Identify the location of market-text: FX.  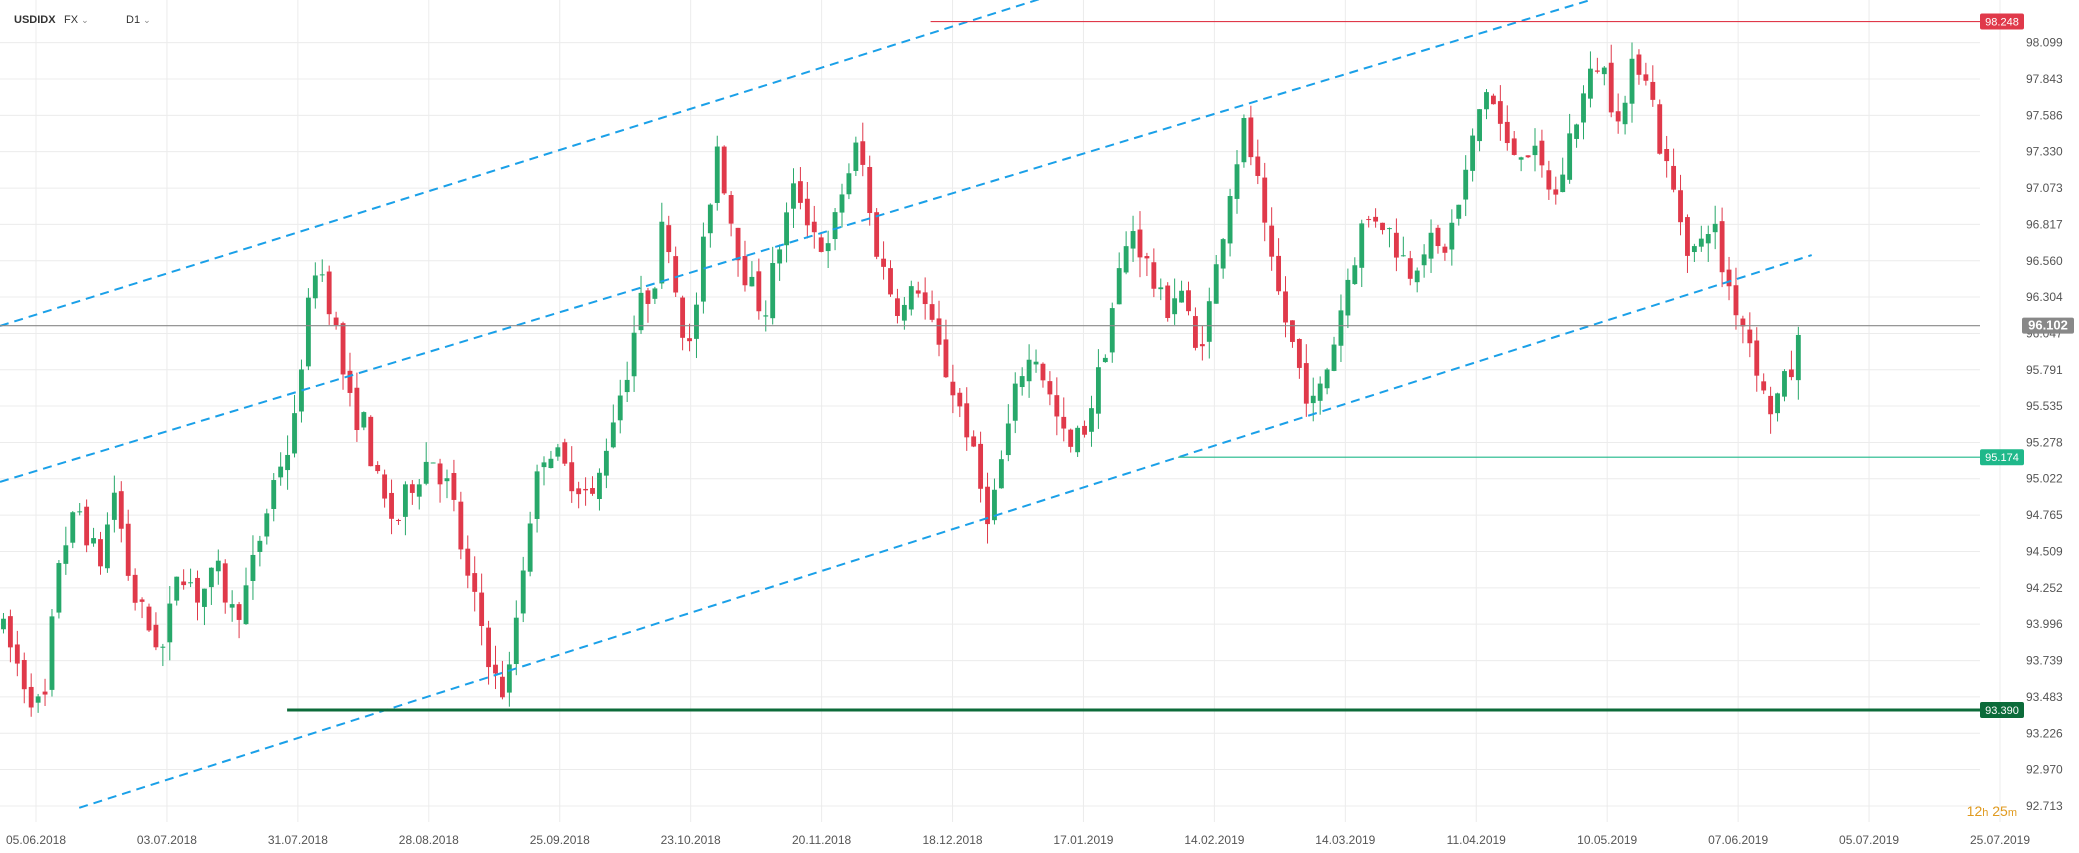
(71, 20).